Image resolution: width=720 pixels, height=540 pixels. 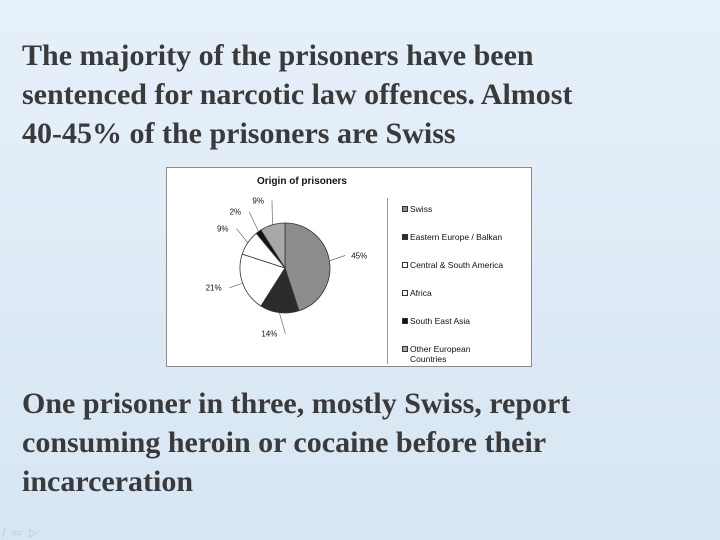 What do you see at coordinates (440, 354) in the screenshot?
I see `legend-label: Other European Countries` at bounding box center [440, 354].